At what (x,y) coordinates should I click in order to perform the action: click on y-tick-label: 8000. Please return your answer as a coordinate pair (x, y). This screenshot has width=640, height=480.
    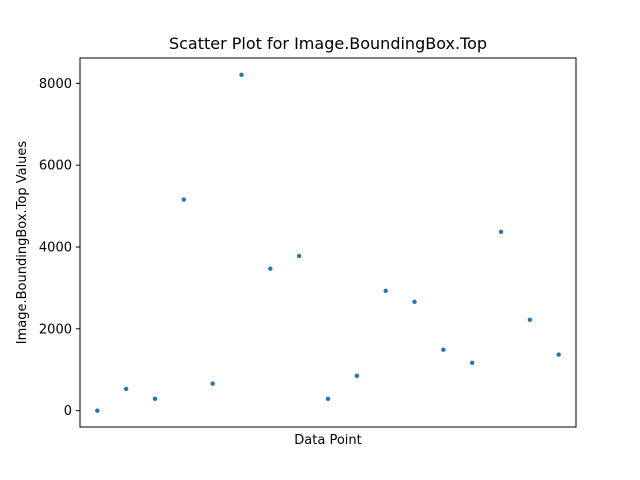
    Looking at the image, I should click on (55, 84).